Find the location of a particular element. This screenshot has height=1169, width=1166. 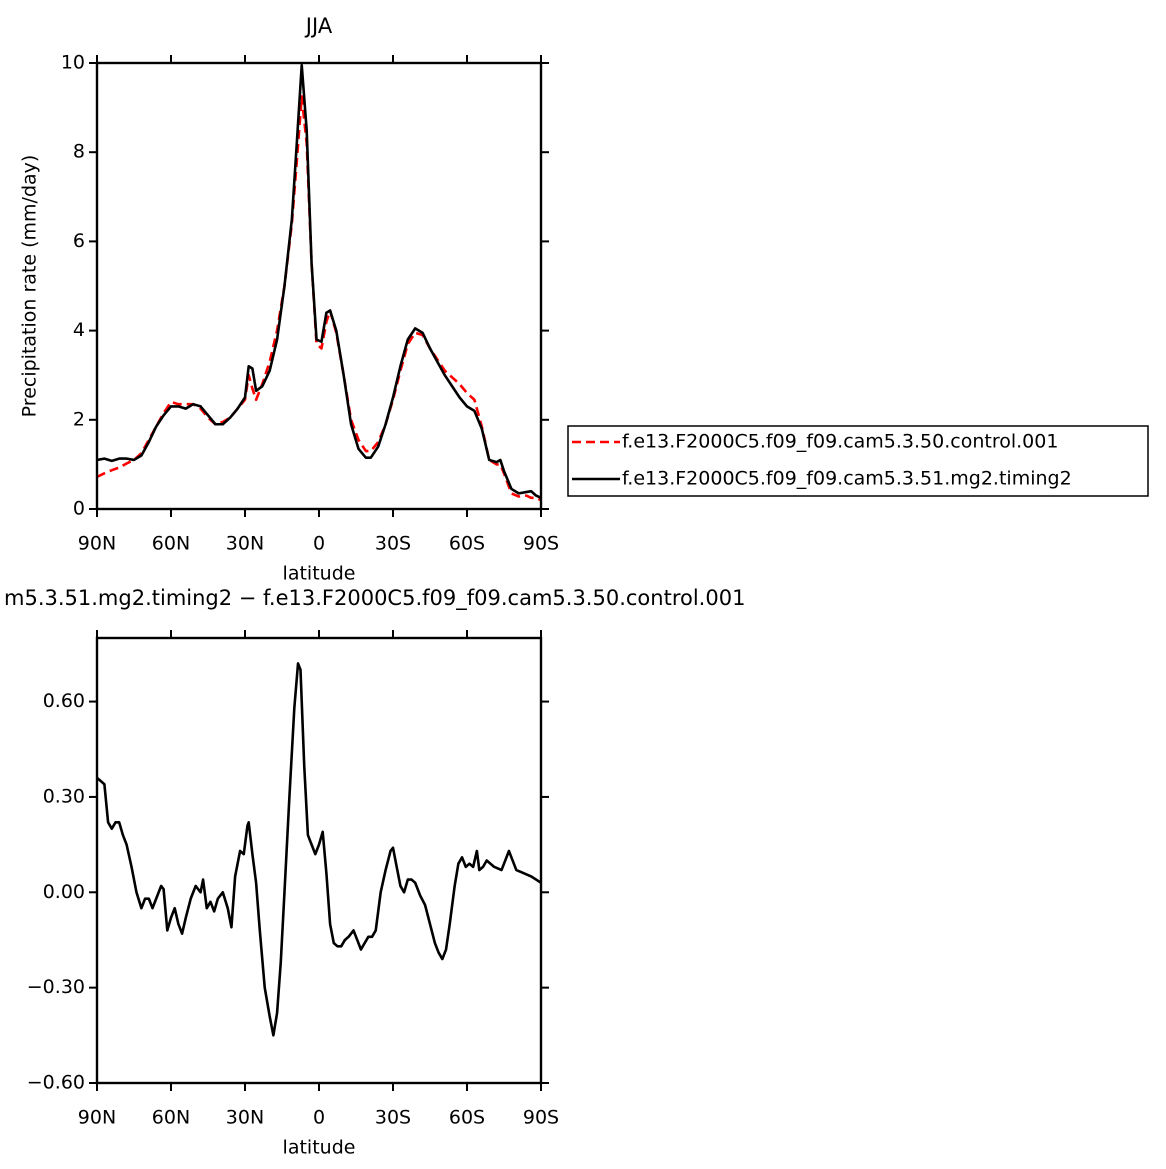

y-tick-label: 0 is located at coordinates (79, 509).